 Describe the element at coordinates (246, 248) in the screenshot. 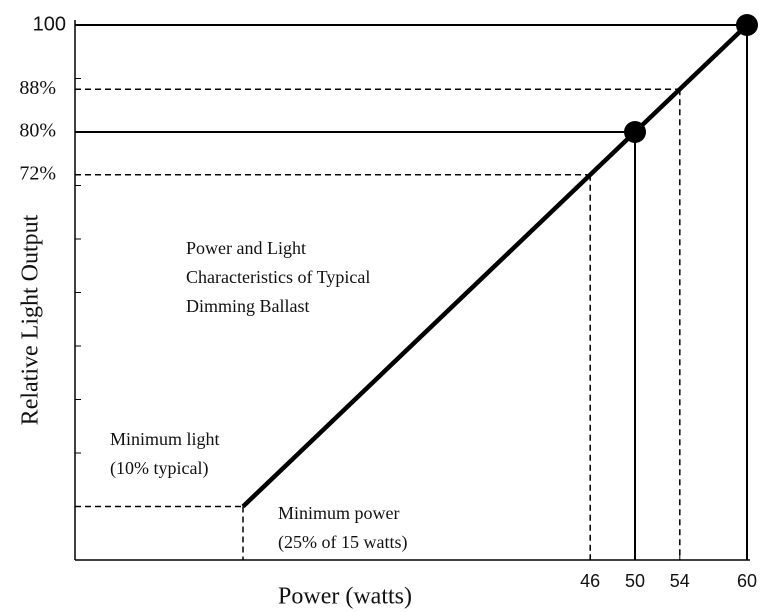

I see `chart-title: Power and Light` at that location.